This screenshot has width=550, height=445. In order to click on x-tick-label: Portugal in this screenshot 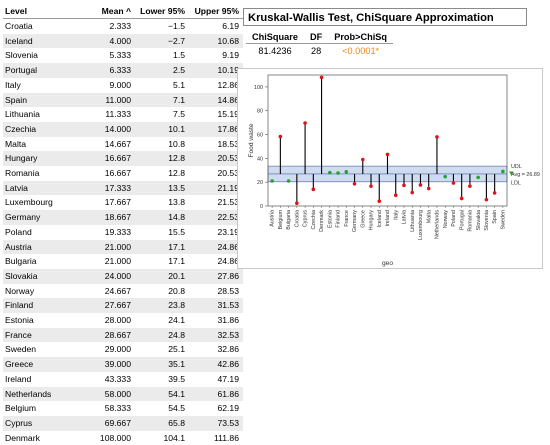, I will do `click(462, 220)`.